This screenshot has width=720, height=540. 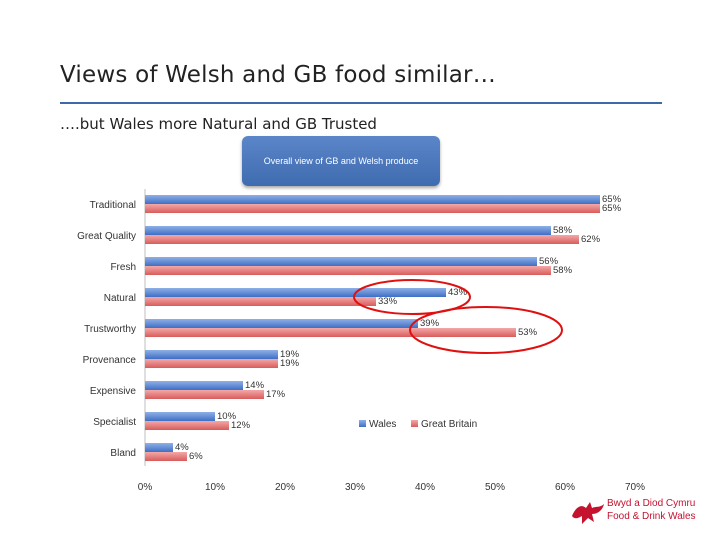 What do you see at coordinates (651, 516) in the screenshot?
I see `logo-line-english: Food & Drink Wales` at bounding box center [651, 516].